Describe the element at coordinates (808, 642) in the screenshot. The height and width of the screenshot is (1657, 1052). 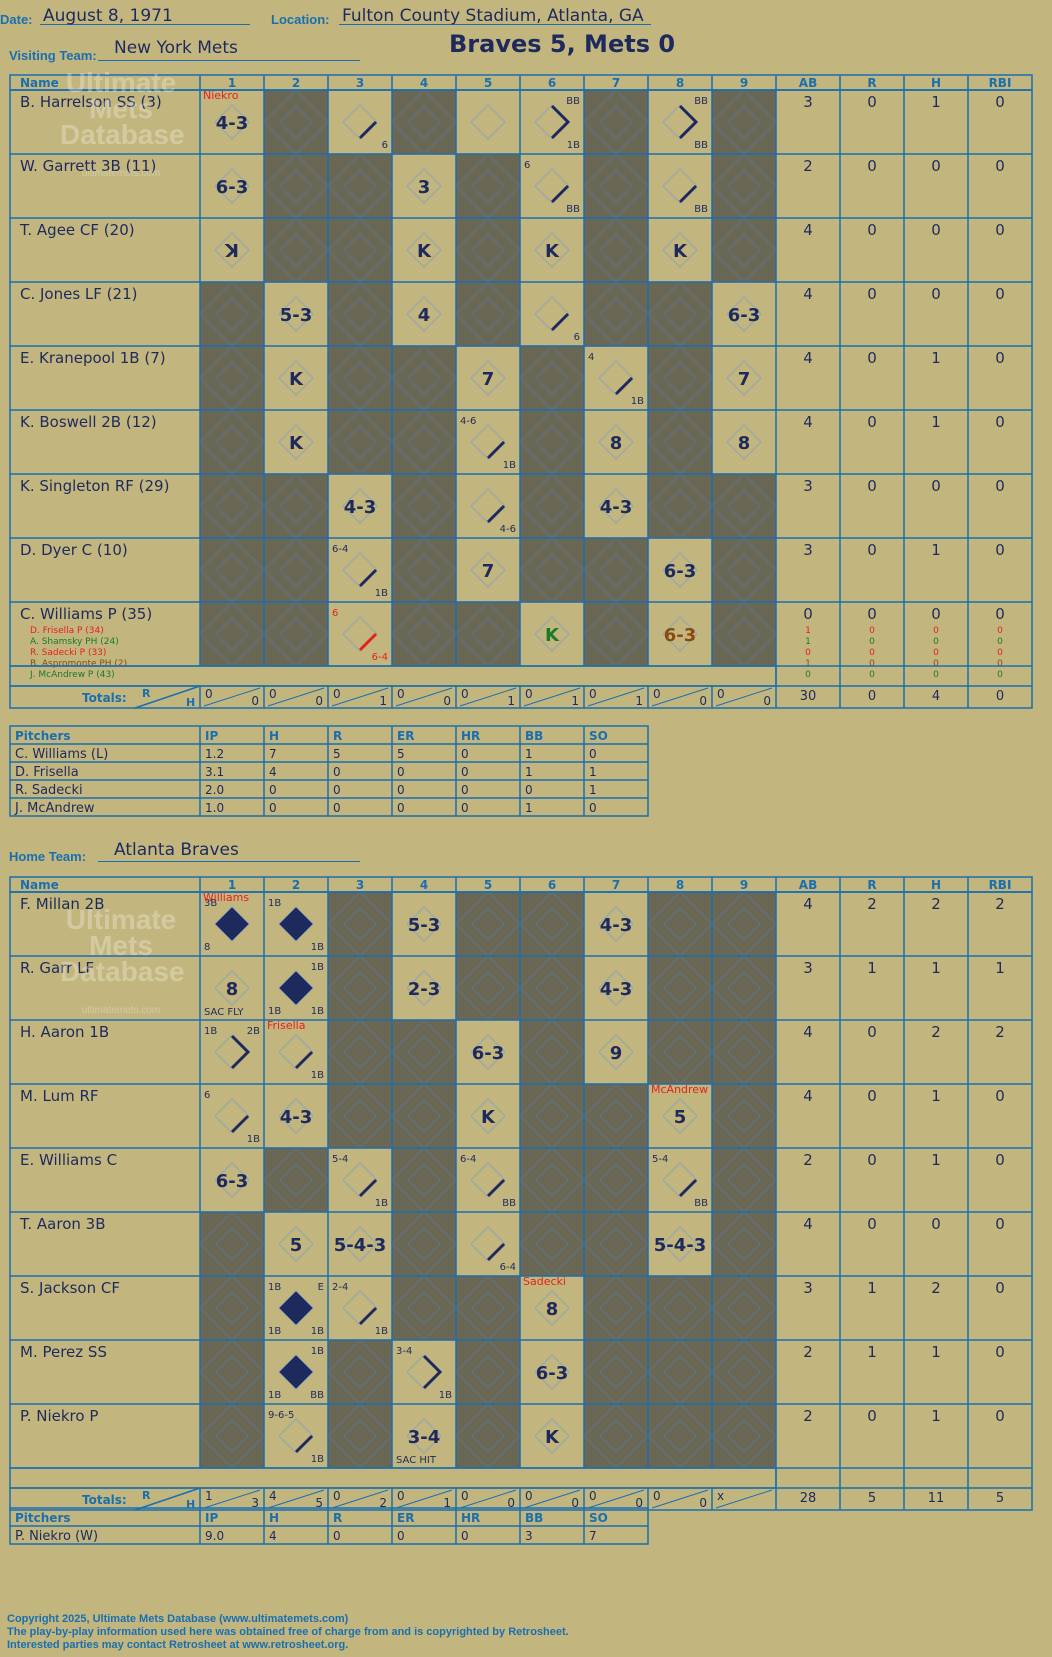
I see `sub-stat: 1` at that location.